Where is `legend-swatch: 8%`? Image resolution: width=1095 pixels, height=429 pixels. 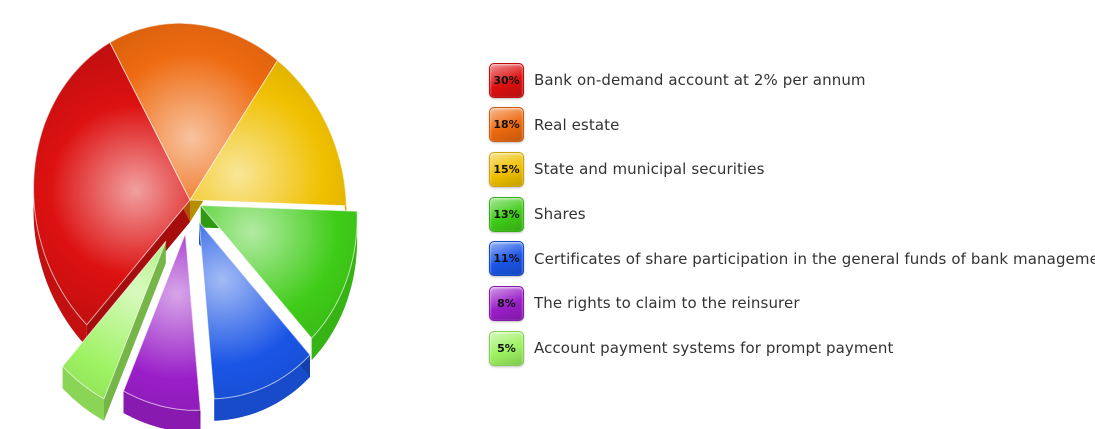 legend-swatch: 8% is located at coordinates (506, 303).